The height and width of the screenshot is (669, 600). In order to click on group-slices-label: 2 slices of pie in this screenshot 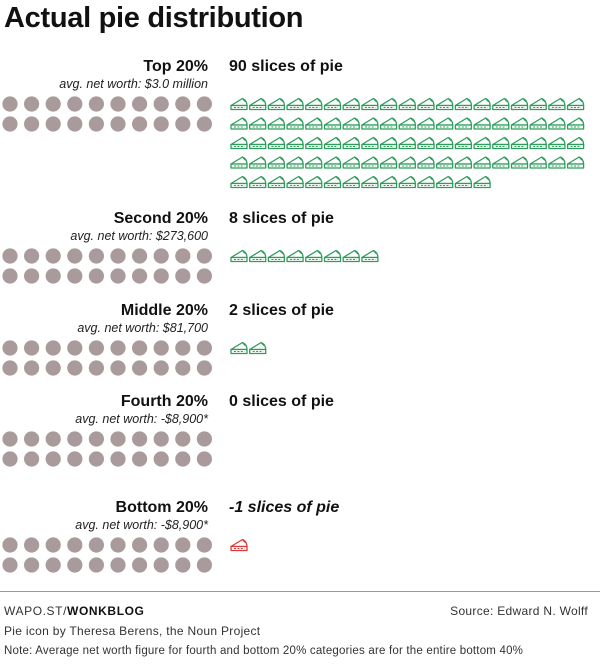, I will do `click(281, 310)`.